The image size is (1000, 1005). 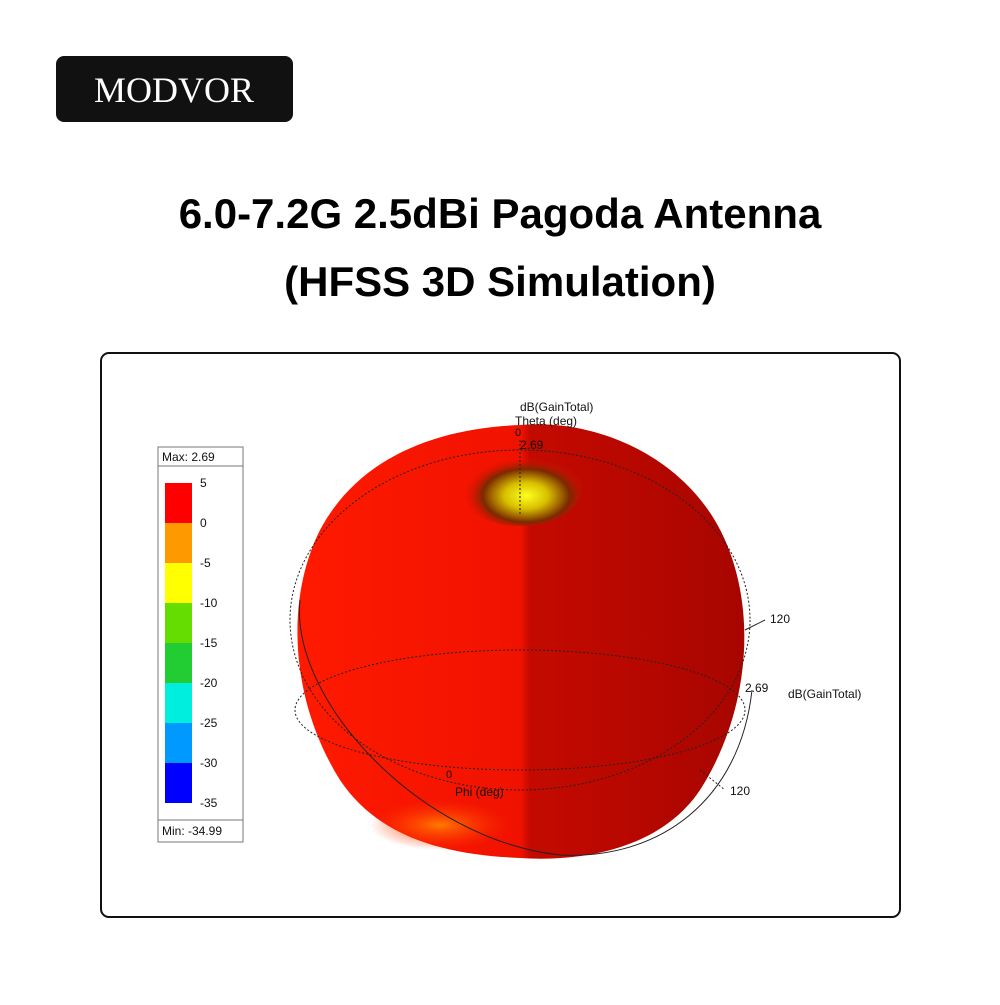 I want to click on legend-tick: -30, so click(x=209, y=763).